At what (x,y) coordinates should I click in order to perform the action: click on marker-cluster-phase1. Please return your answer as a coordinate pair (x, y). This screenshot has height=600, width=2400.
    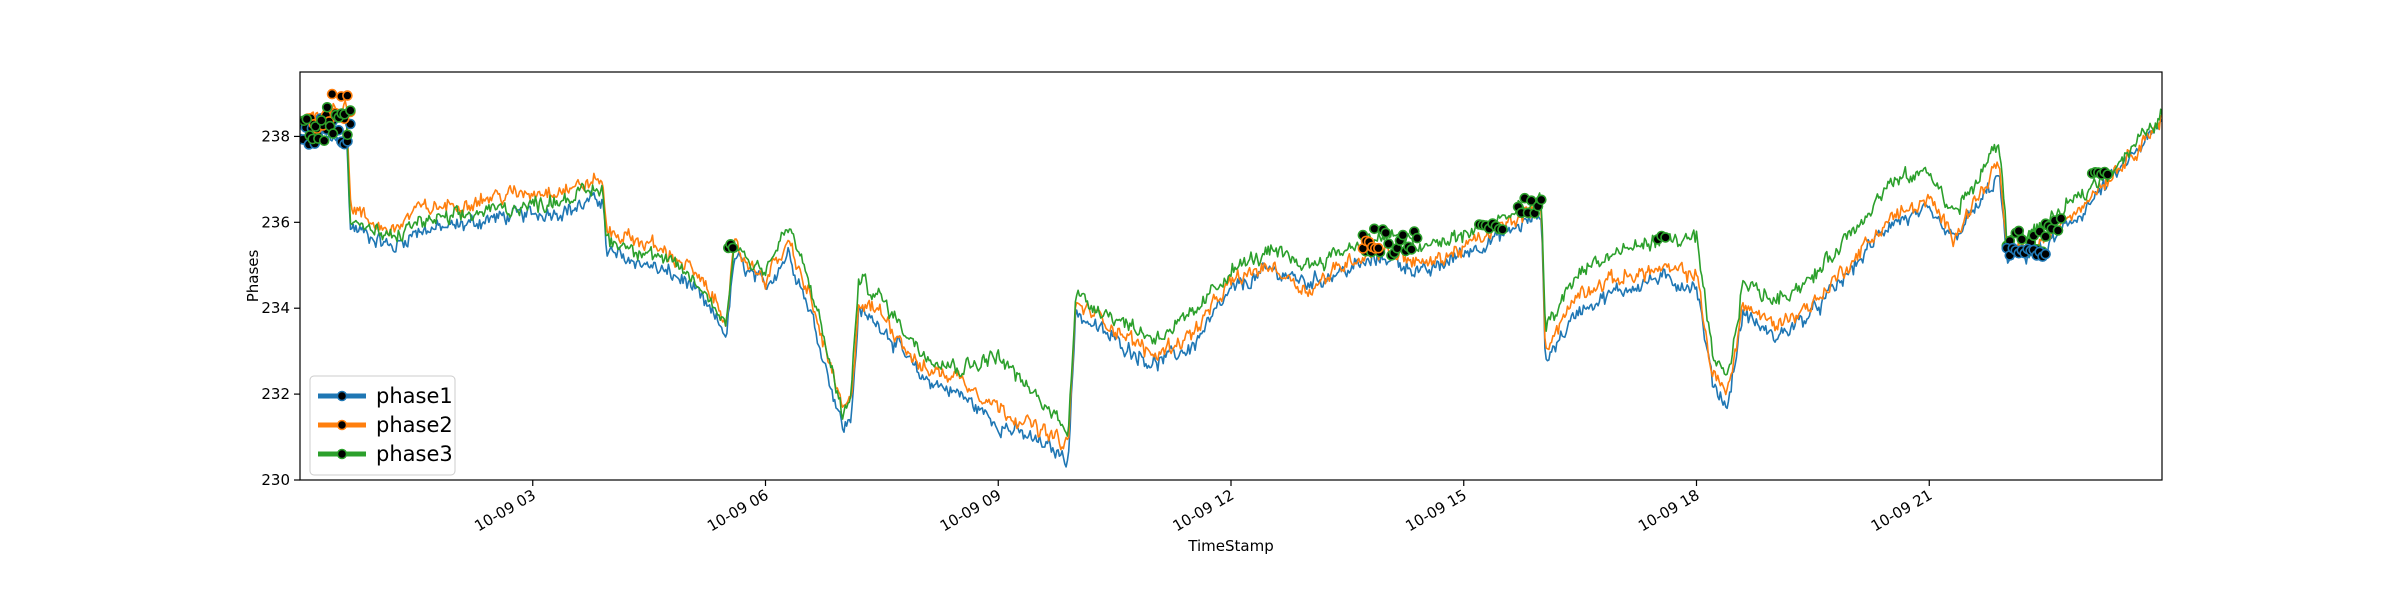
    Looking at the image, I should click on (2026, 252).